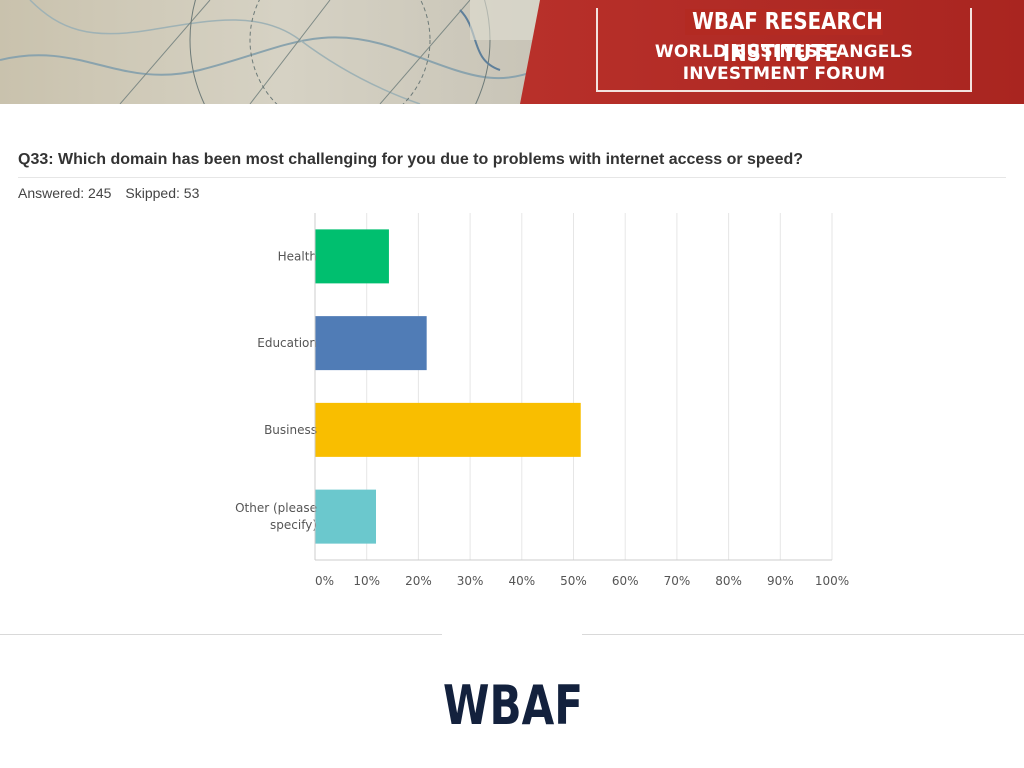  What do you see at coordinates (783, 38) in the screenshot?
I see `banner-title: WBAF RESEARCH INSTITUTE` at bounding box center [783, 38].